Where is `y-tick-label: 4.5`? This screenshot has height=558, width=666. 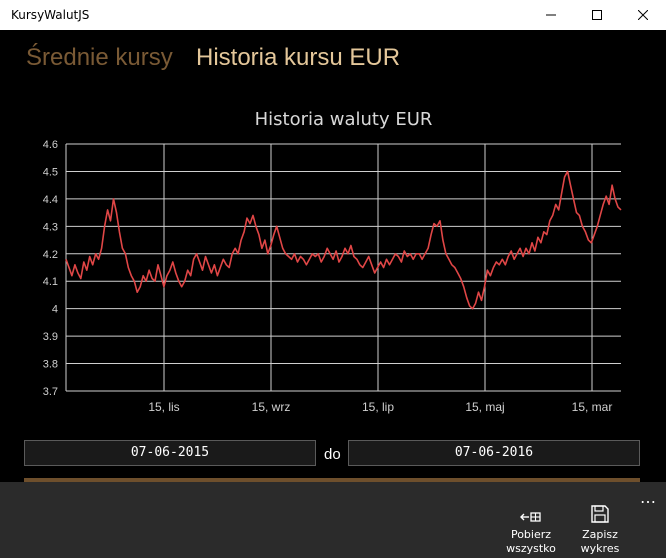
y-tick-label: 4.5 is located at coordinates (50, 172).